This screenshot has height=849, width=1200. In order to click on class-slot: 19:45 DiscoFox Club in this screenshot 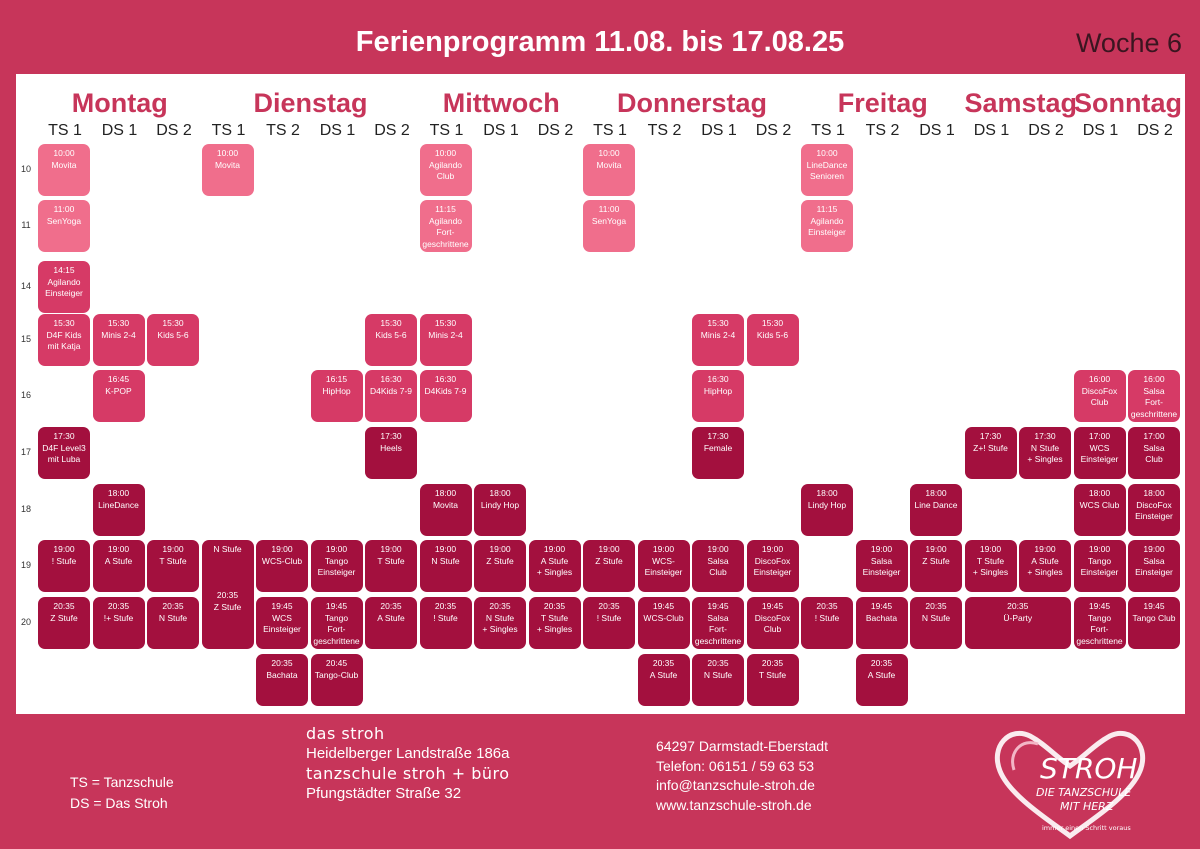, I will do `click(772, 623)`.